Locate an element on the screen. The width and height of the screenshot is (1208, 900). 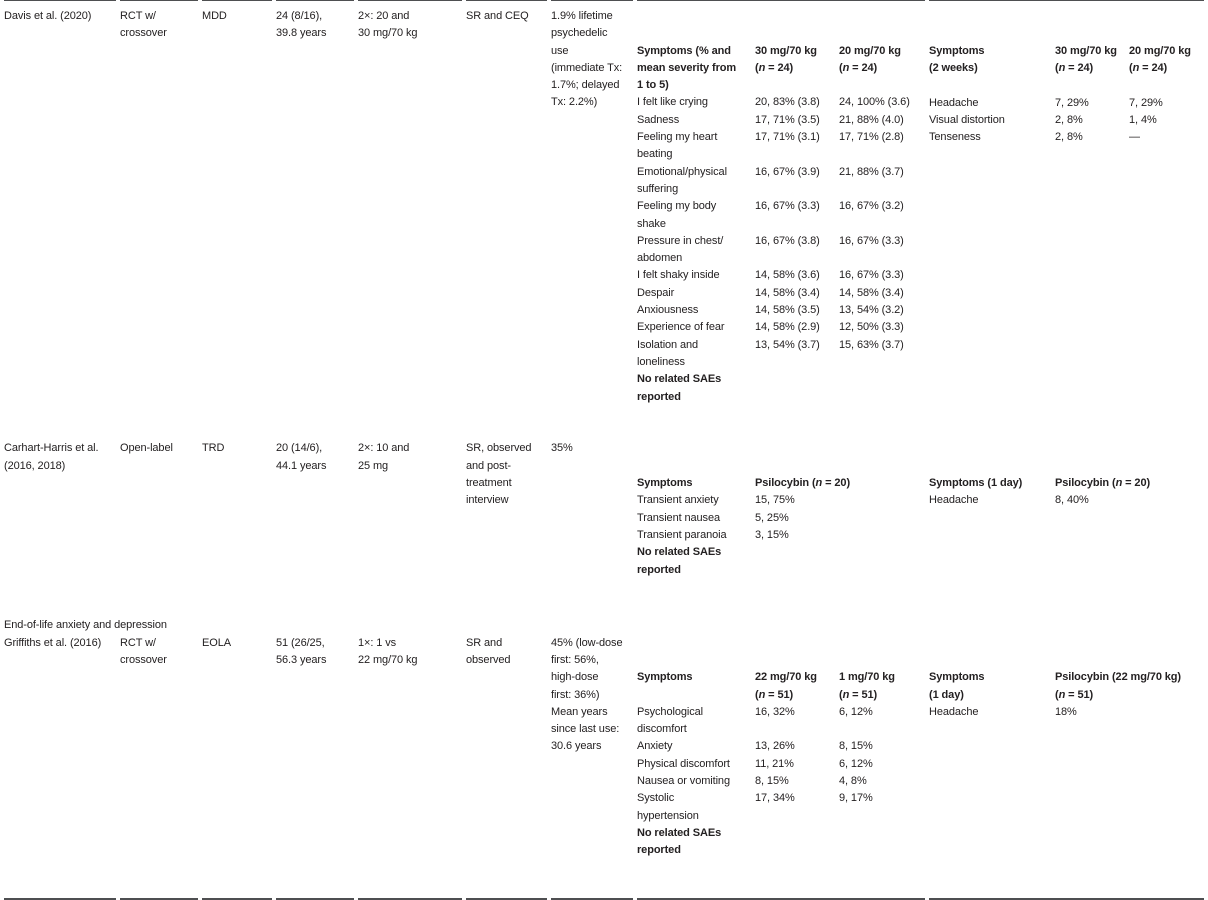
symptom-name: Sadness is located at coordinates (658, 119).